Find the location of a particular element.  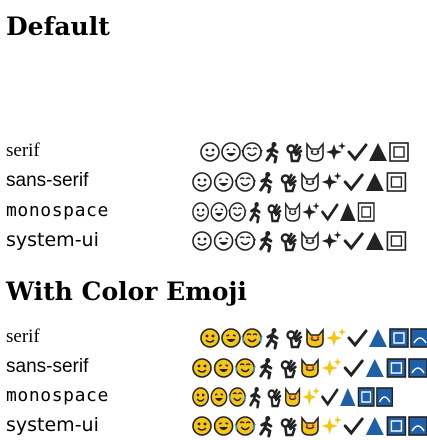

font-row-sans-serif-default: sans-serif is located at coordinates (213, 181).